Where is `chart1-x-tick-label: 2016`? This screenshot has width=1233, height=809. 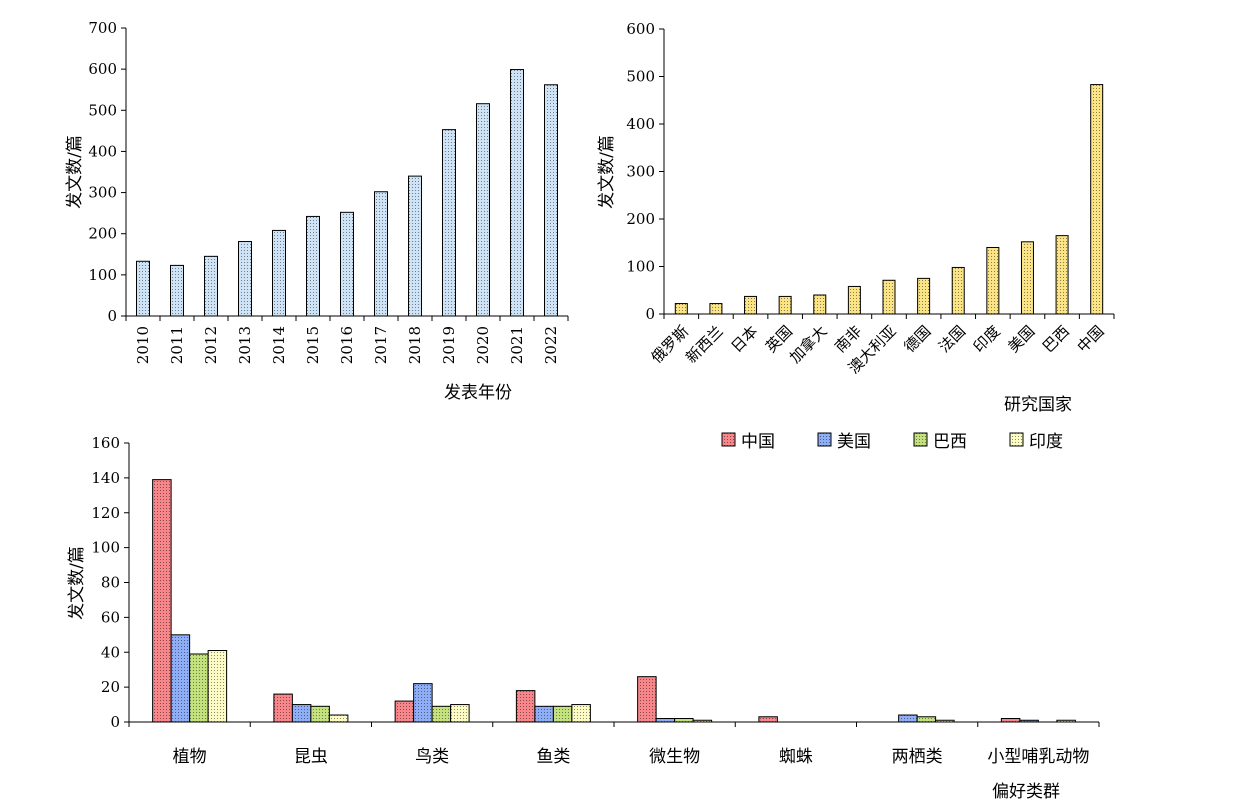 chart1-x-tick-label: 2016 is located at coordinates (347, 345).